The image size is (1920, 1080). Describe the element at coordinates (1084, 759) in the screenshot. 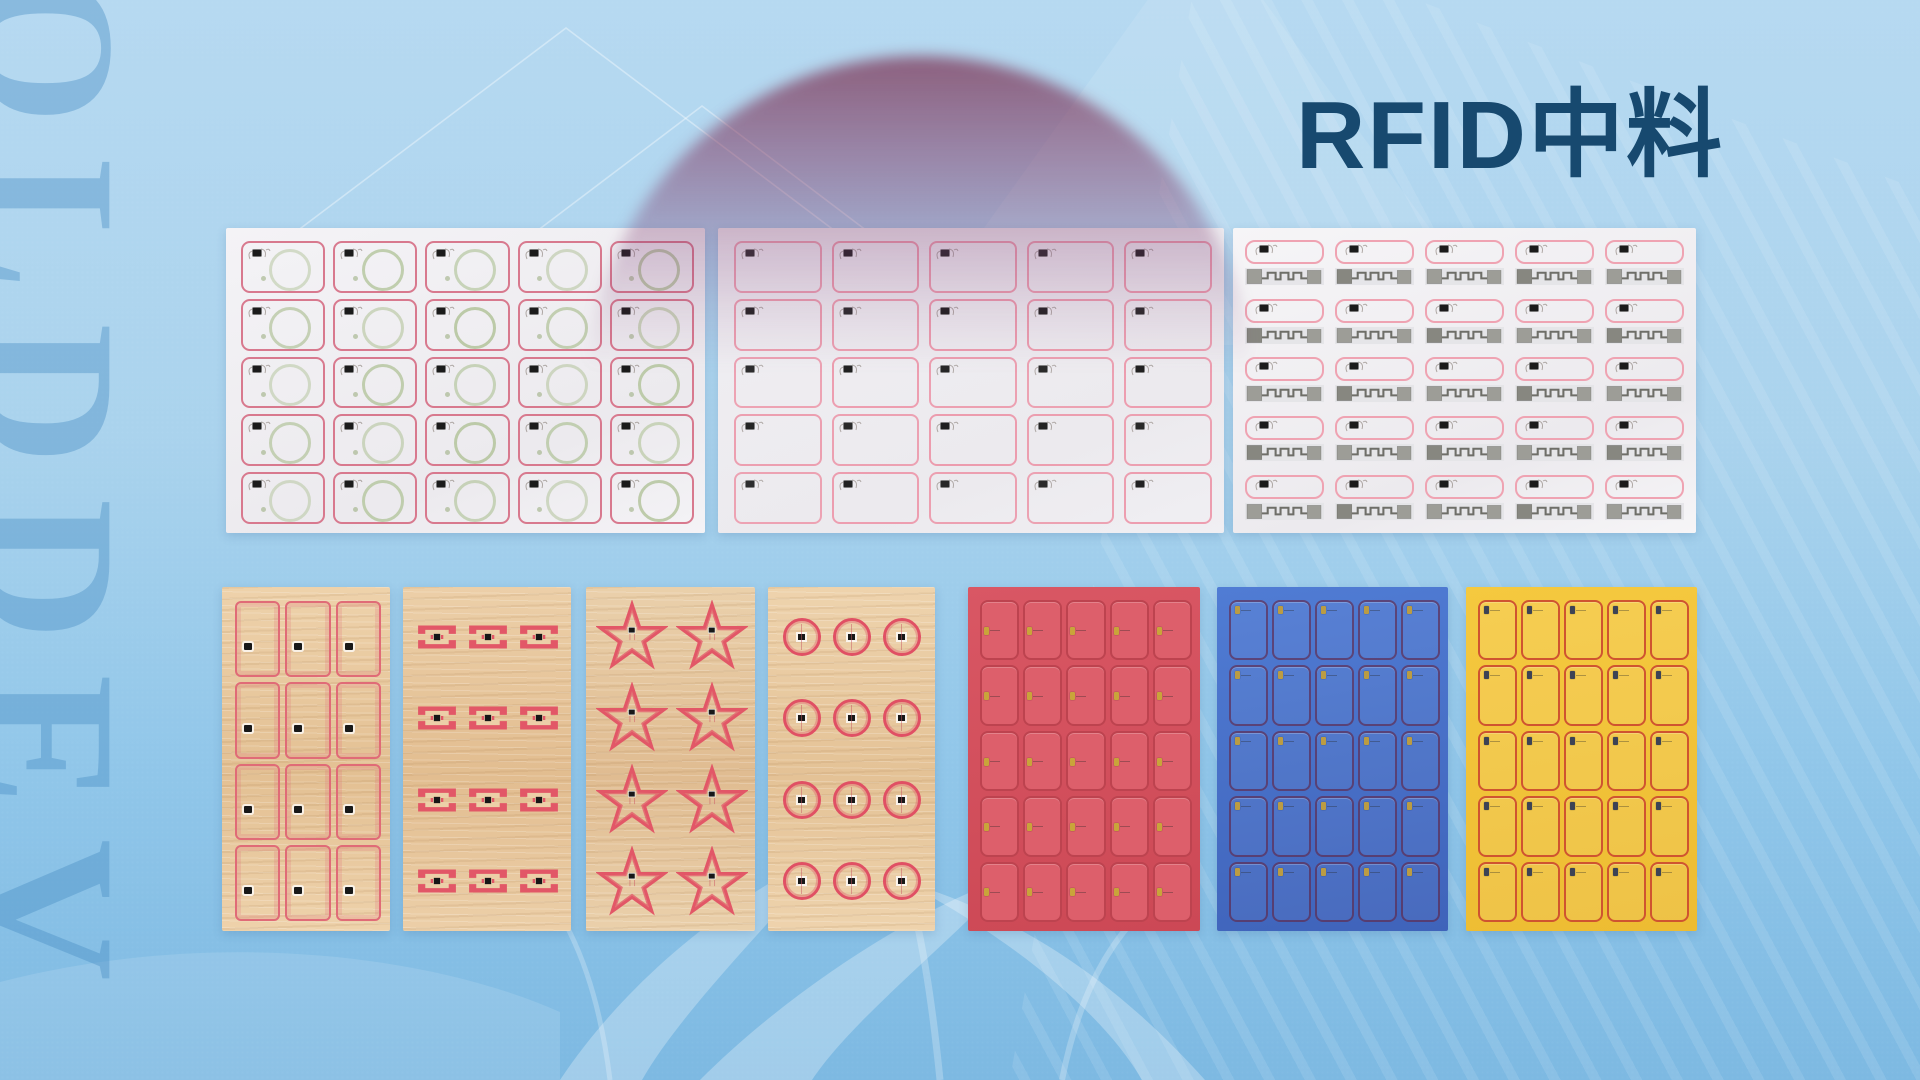

I see `red-card-inlay-sheet` at that location.